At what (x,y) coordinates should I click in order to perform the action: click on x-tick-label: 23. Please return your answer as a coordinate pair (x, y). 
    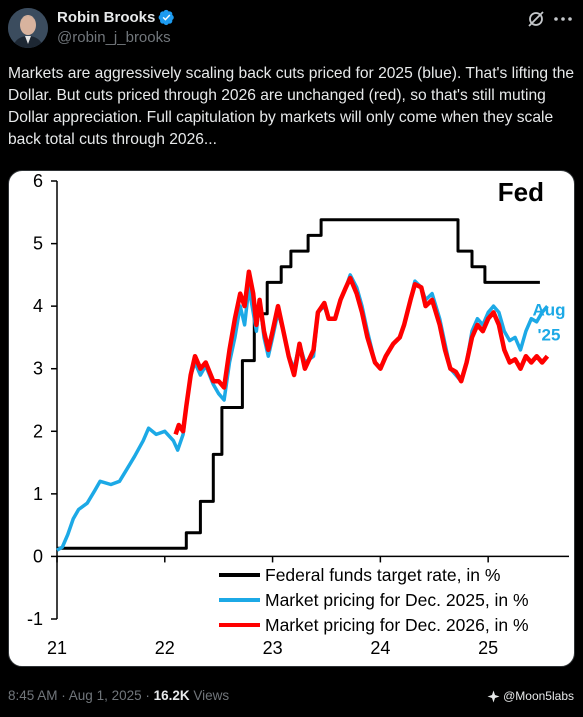
    Looking at the image, I should click on (273, 648).